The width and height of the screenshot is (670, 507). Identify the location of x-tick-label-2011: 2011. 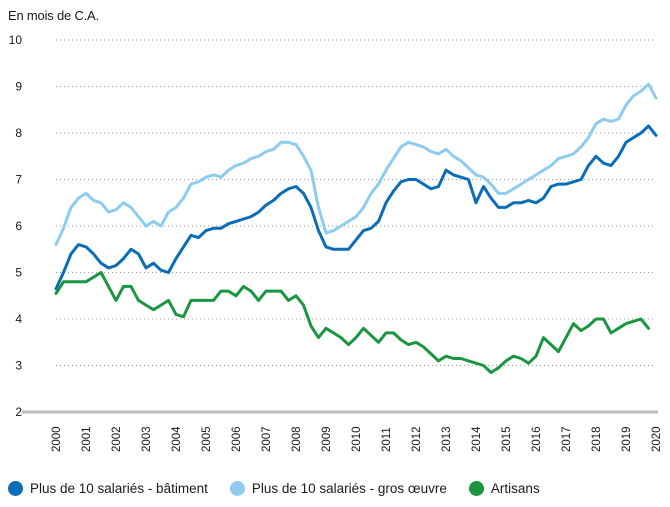
(387, 439).